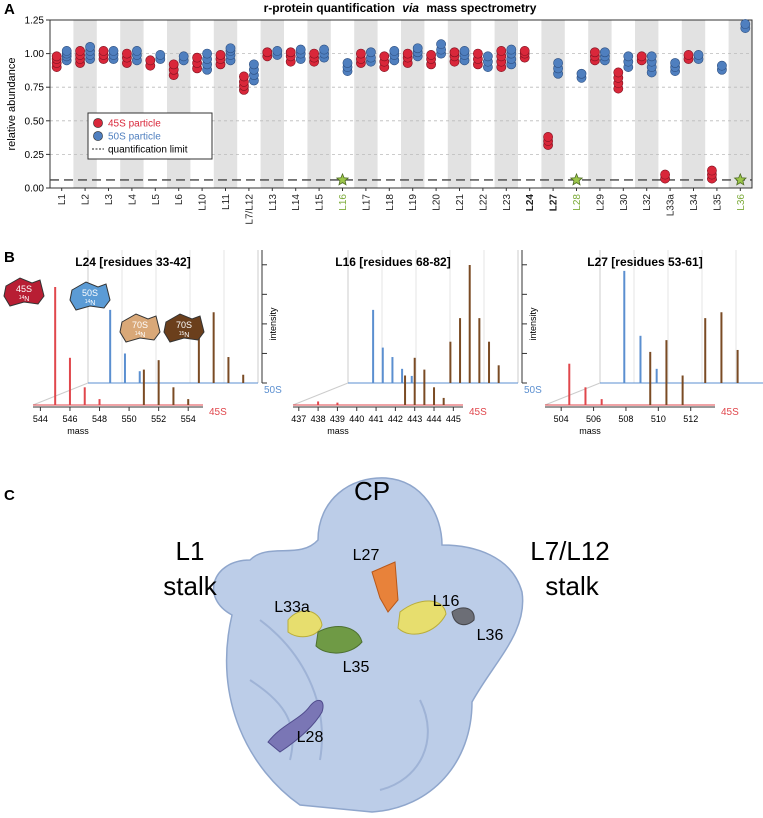 This screenshot has height=818, width=763. What do you see at coordinates (533, 390) in the screenshot?
I see `row-label: 50S` at bounding box center [533, 390].